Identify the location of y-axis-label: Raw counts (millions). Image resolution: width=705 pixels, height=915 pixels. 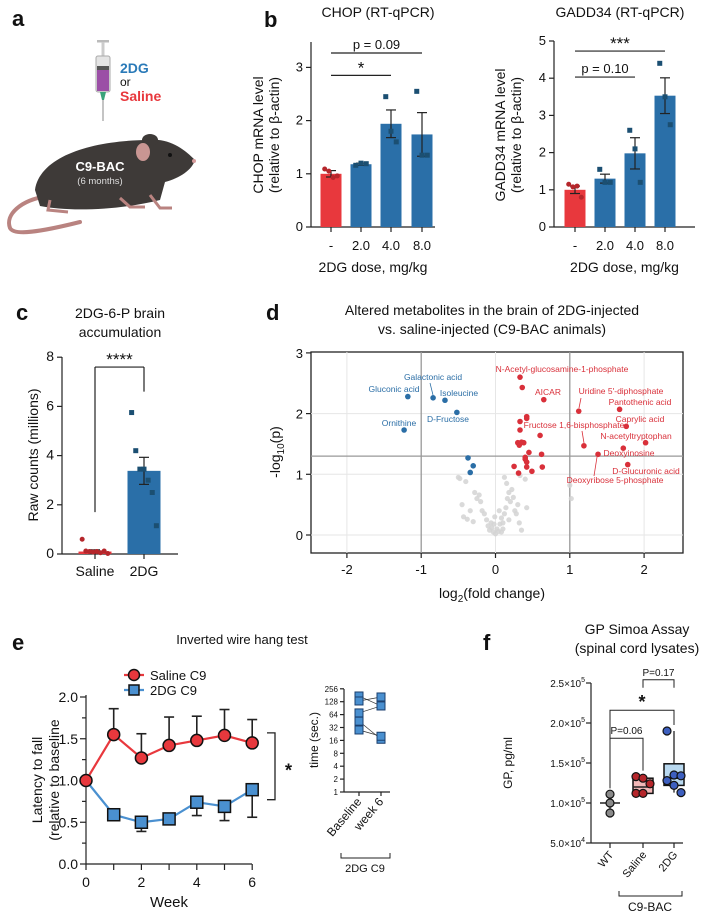
(33, 454).